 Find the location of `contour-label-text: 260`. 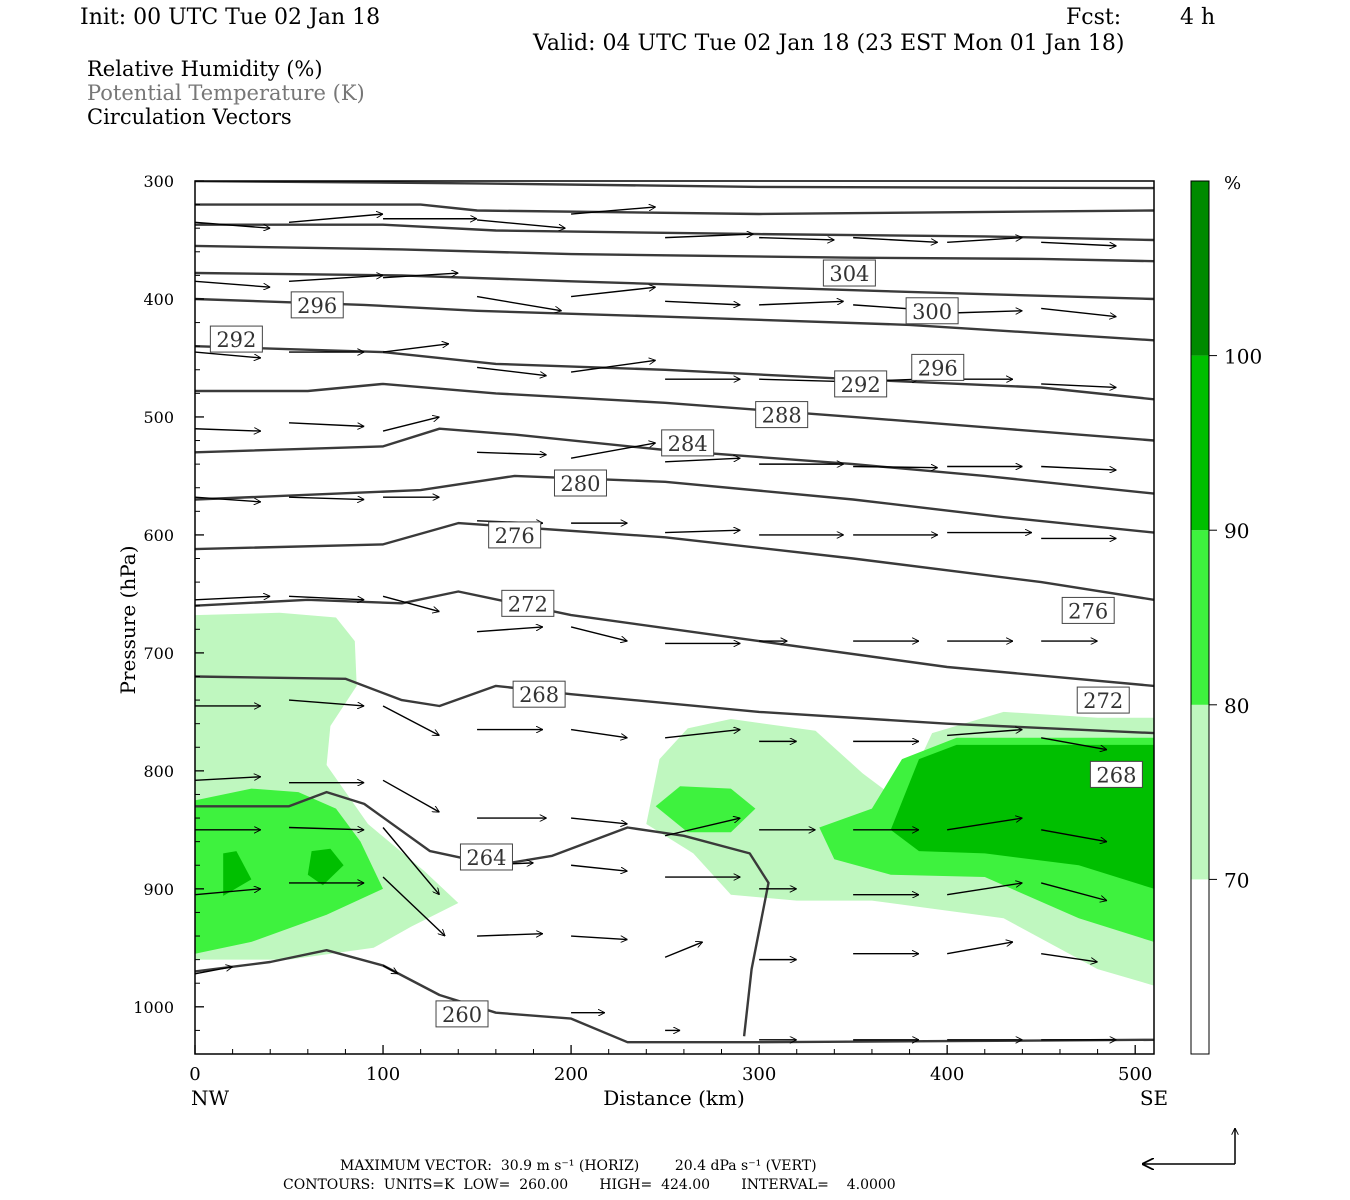

contour-label-text: 260 is located at coordinates (462, 1015).